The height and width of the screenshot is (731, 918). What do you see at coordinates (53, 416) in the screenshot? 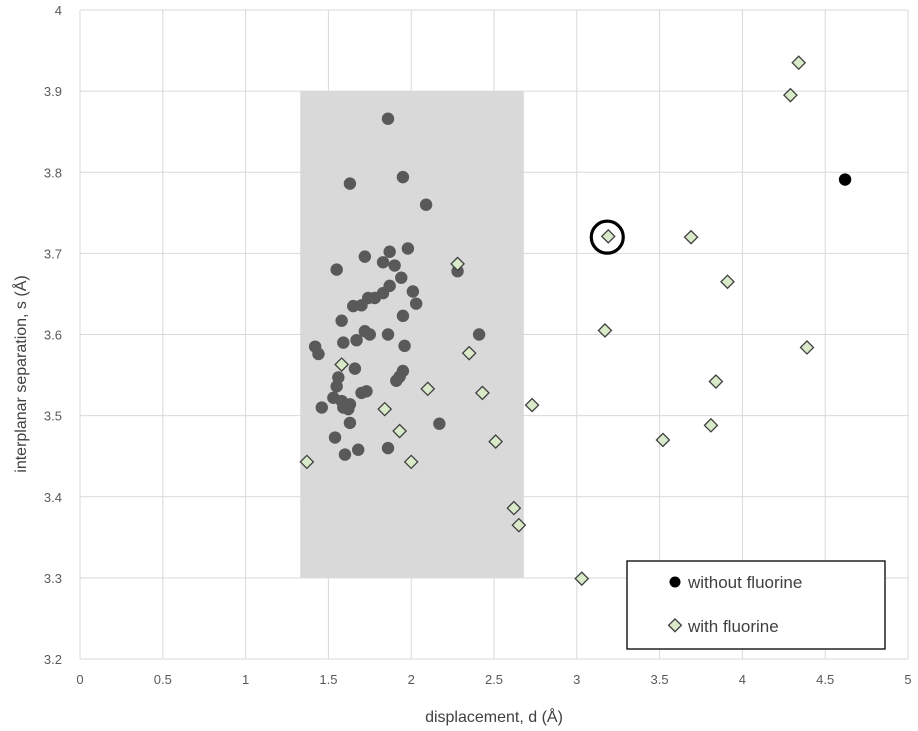
I see `y-tick-label: 3.5` at bounding box center [53, 416].